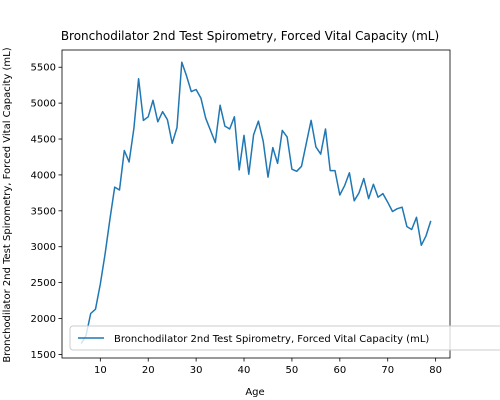 The image size is (500, 400). What do you see at coordinates (43, 355) in the screenshot?
I see `y-tick-label: 1500` at bounding box center [43, 355].